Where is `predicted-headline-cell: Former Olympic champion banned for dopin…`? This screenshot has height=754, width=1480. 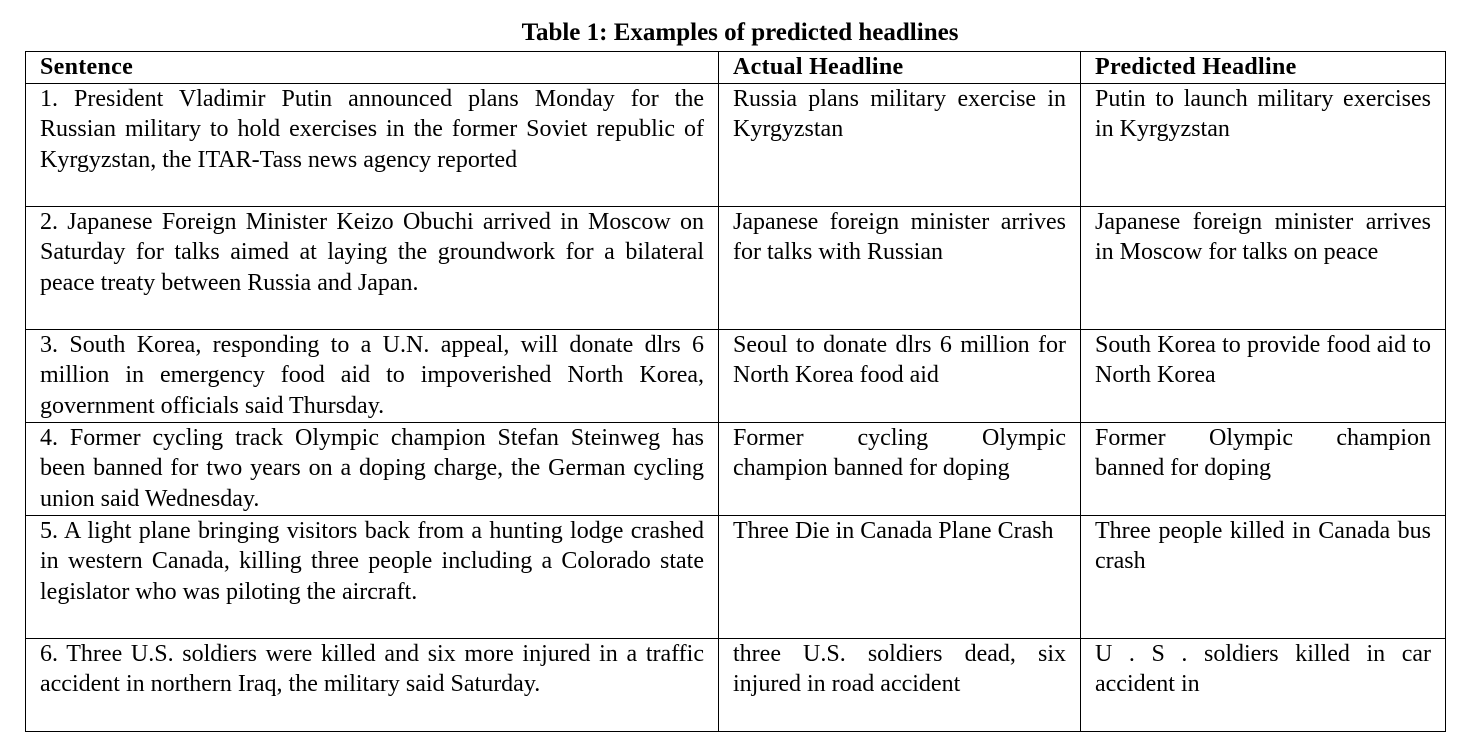
predicted-headline-cell: Former Olympic champion banned for dopin… is located at coordinates (1263, 468).